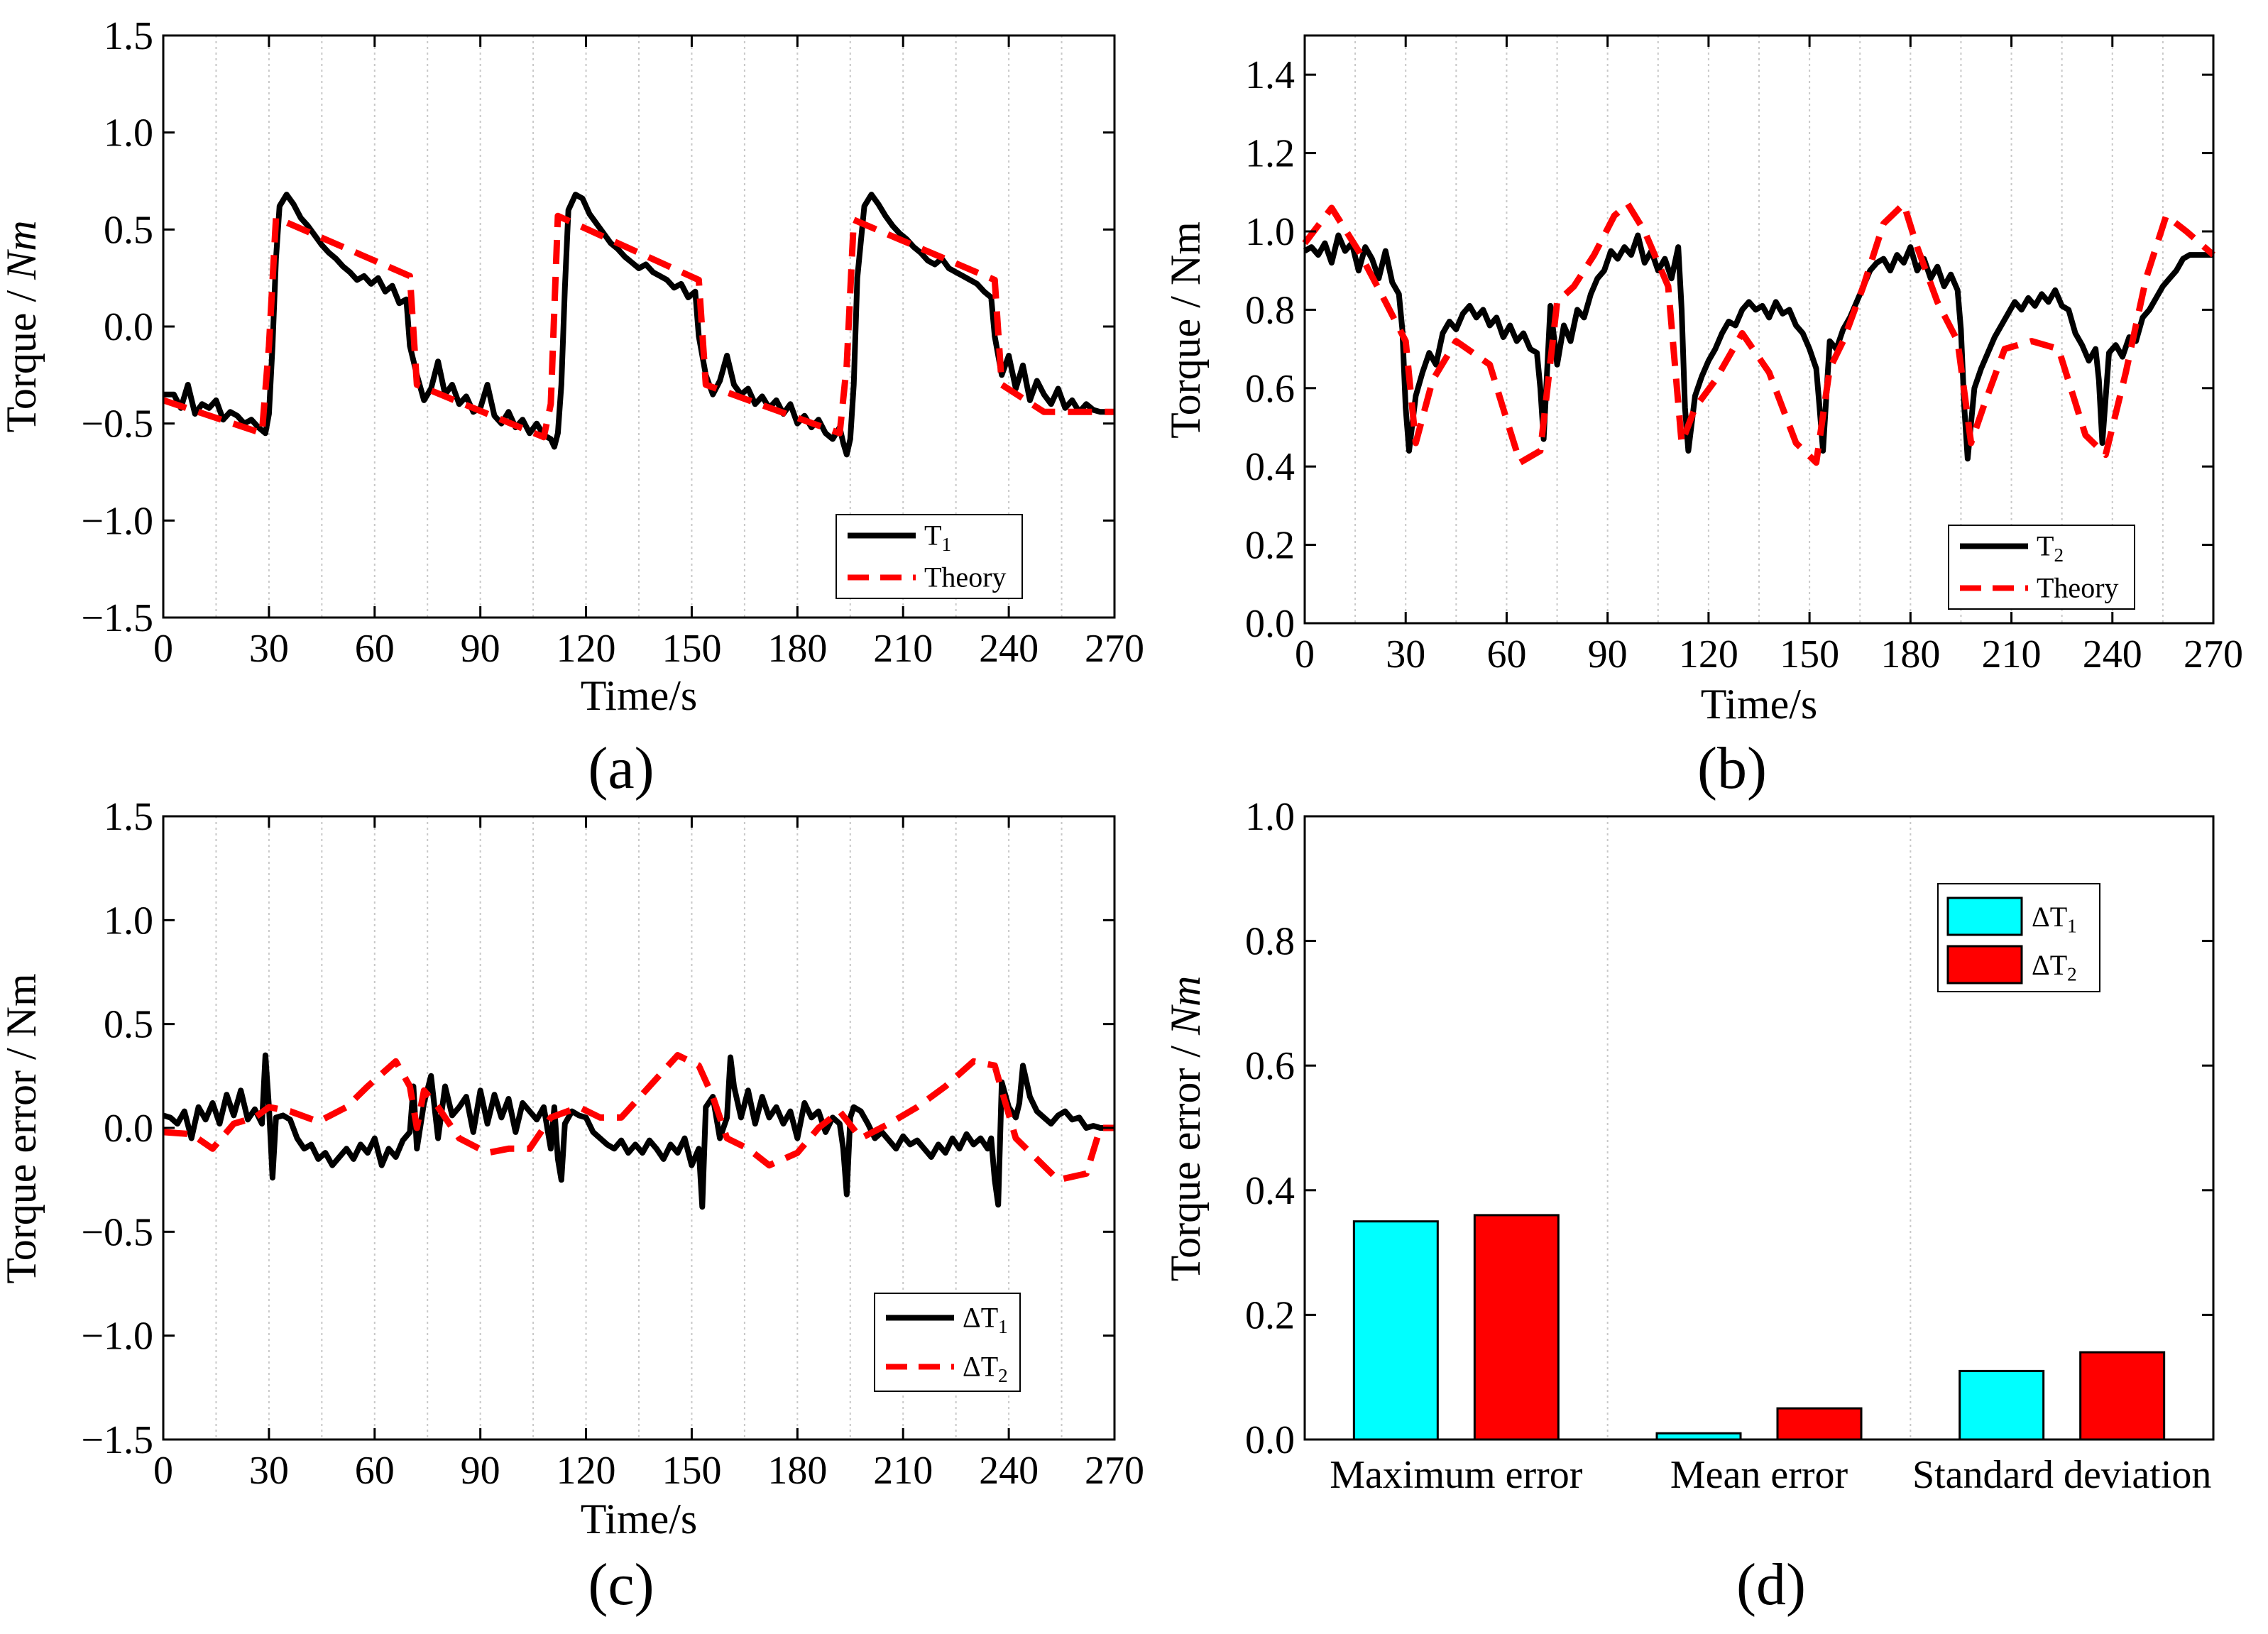 This screenshot has width=2268, height=1634. Describe the element at coordinates (1456, 1475) in the screenshot. I see `category-label: Maximum error` at that location.